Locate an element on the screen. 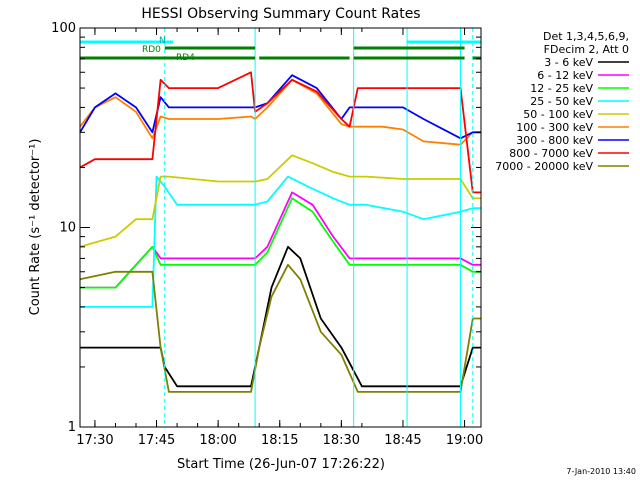  legend-header-1: FDecim 2, Att 0 is located at coordinates (586, 49).